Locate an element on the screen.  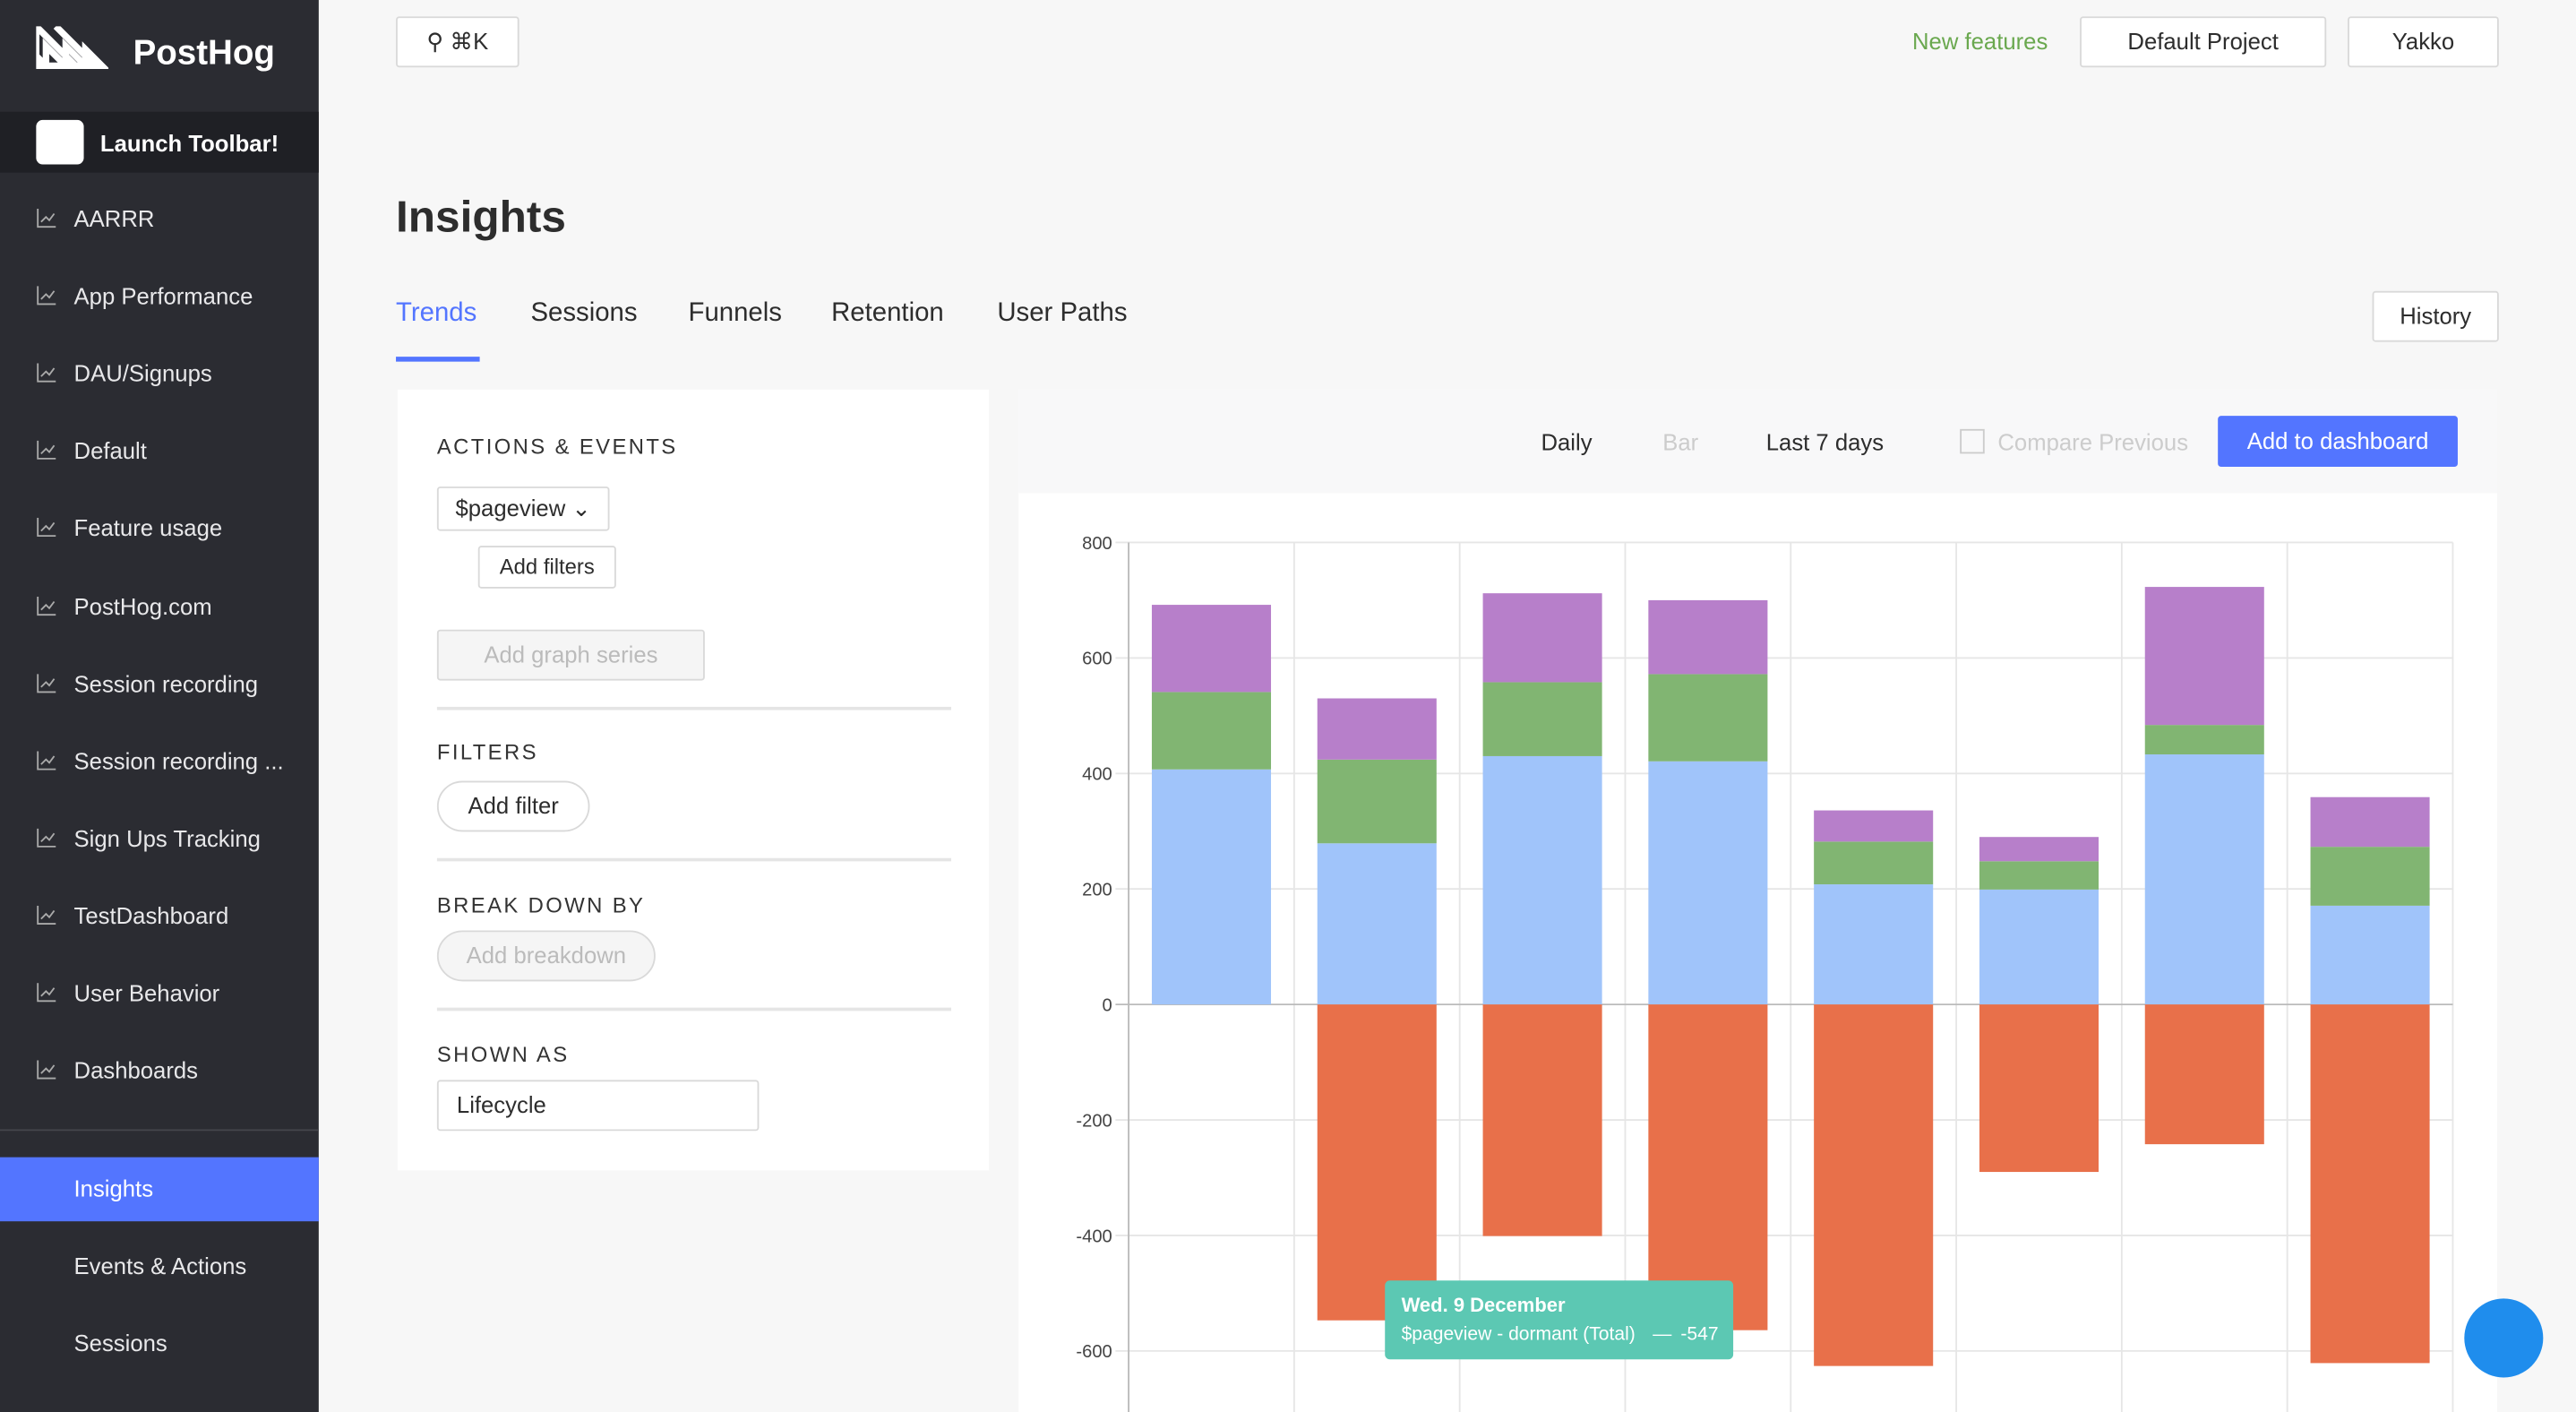
nav-item: PostHog.com is located at coordinates (159, 605).